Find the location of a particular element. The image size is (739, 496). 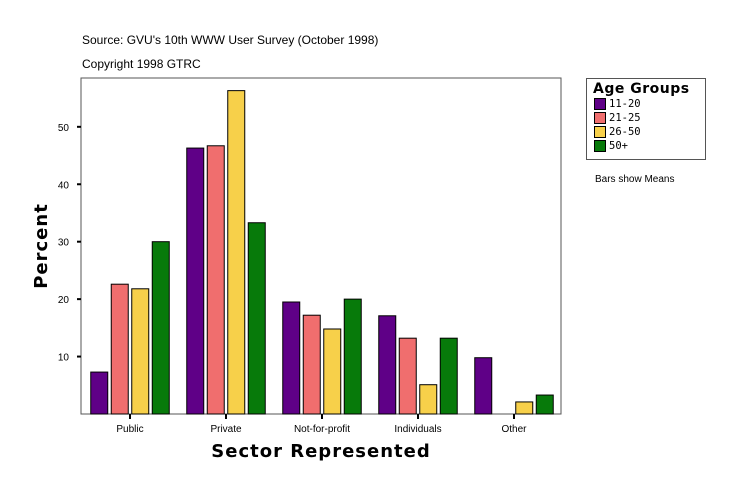

bar-50+-Other is located at coordinates (544, 404).